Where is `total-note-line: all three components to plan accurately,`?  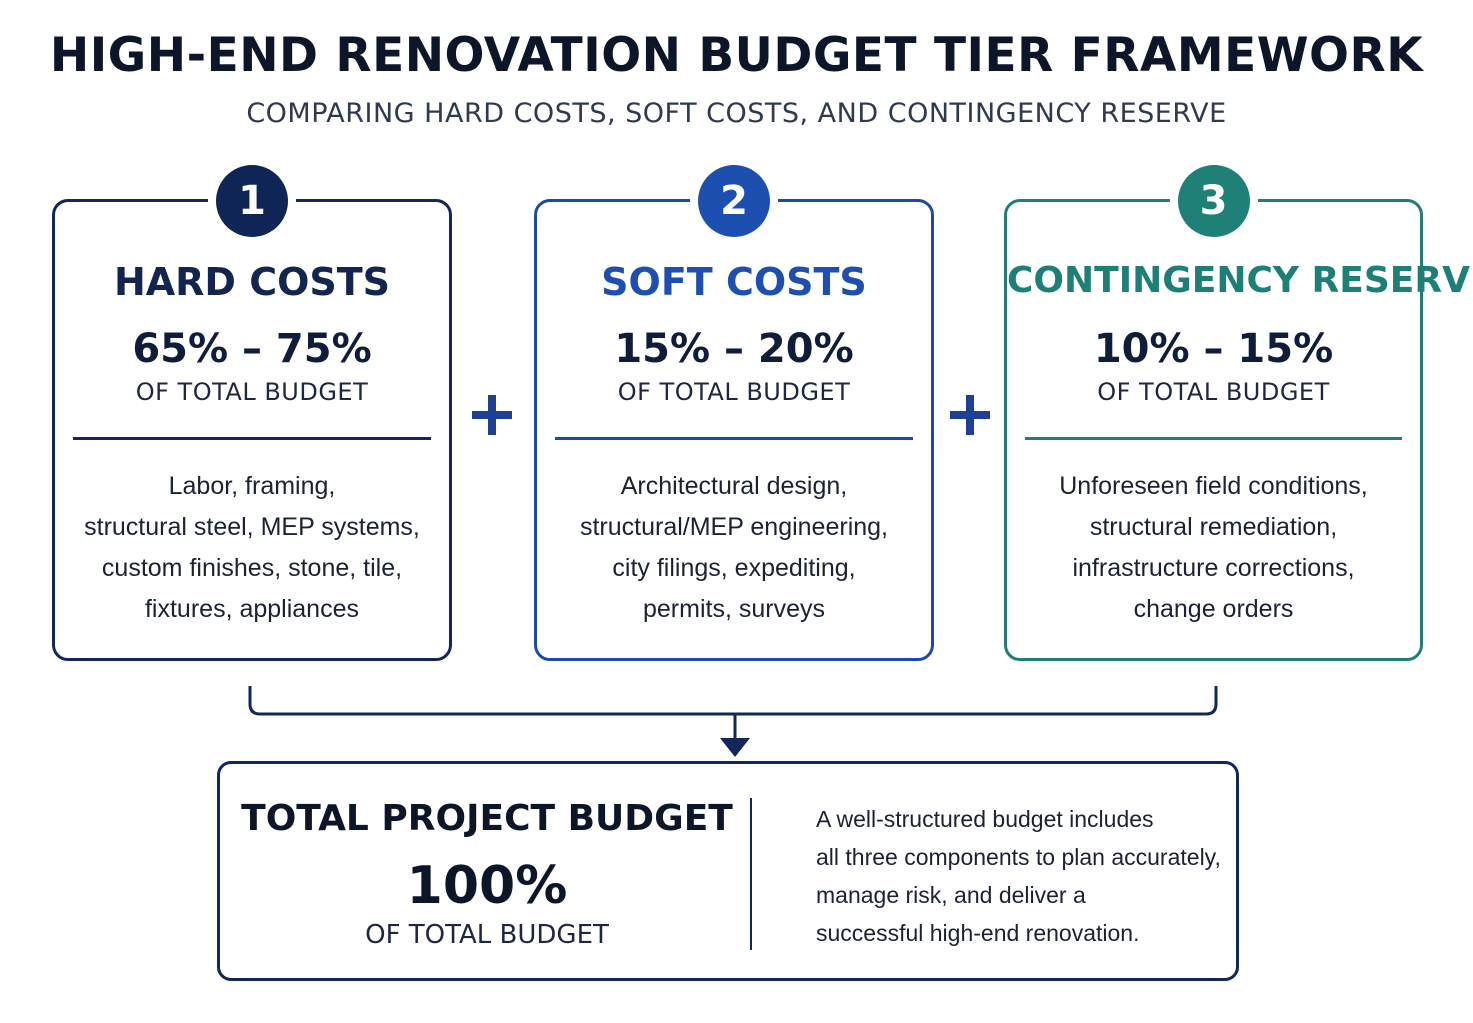
total-note-line: all three components to plan accurately, is located at coordinates (1018, 857).